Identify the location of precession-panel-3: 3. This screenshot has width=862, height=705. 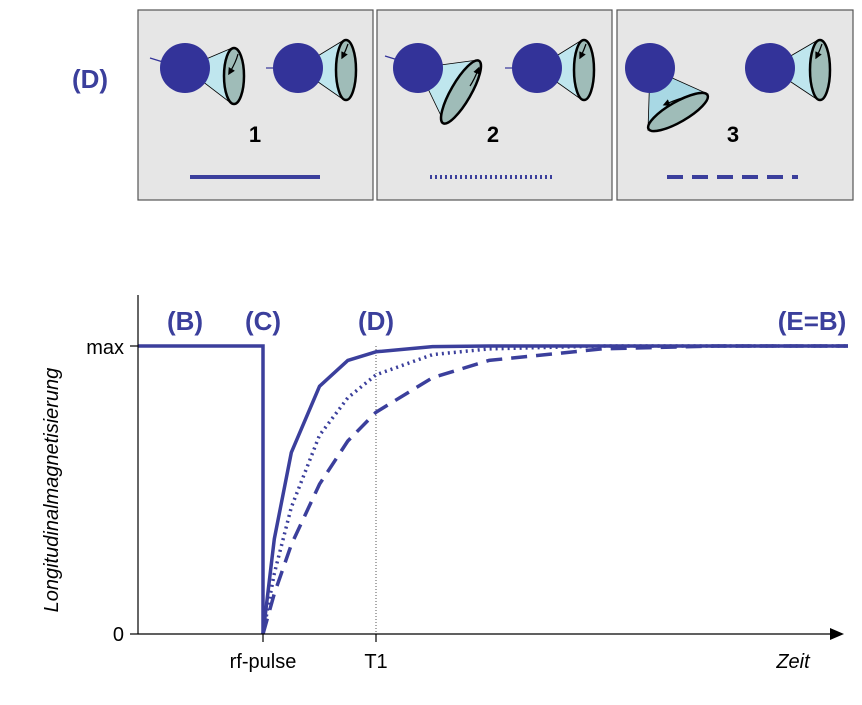
(735, 105).